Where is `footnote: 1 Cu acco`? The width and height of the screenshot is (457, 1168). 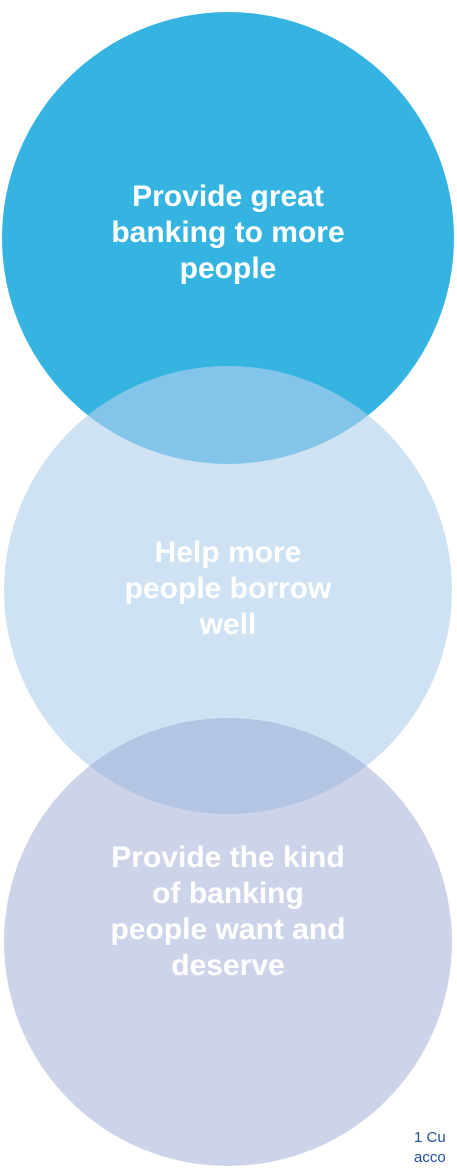
footnote: 1 Cu acco is located at coordinates (430, 1148).